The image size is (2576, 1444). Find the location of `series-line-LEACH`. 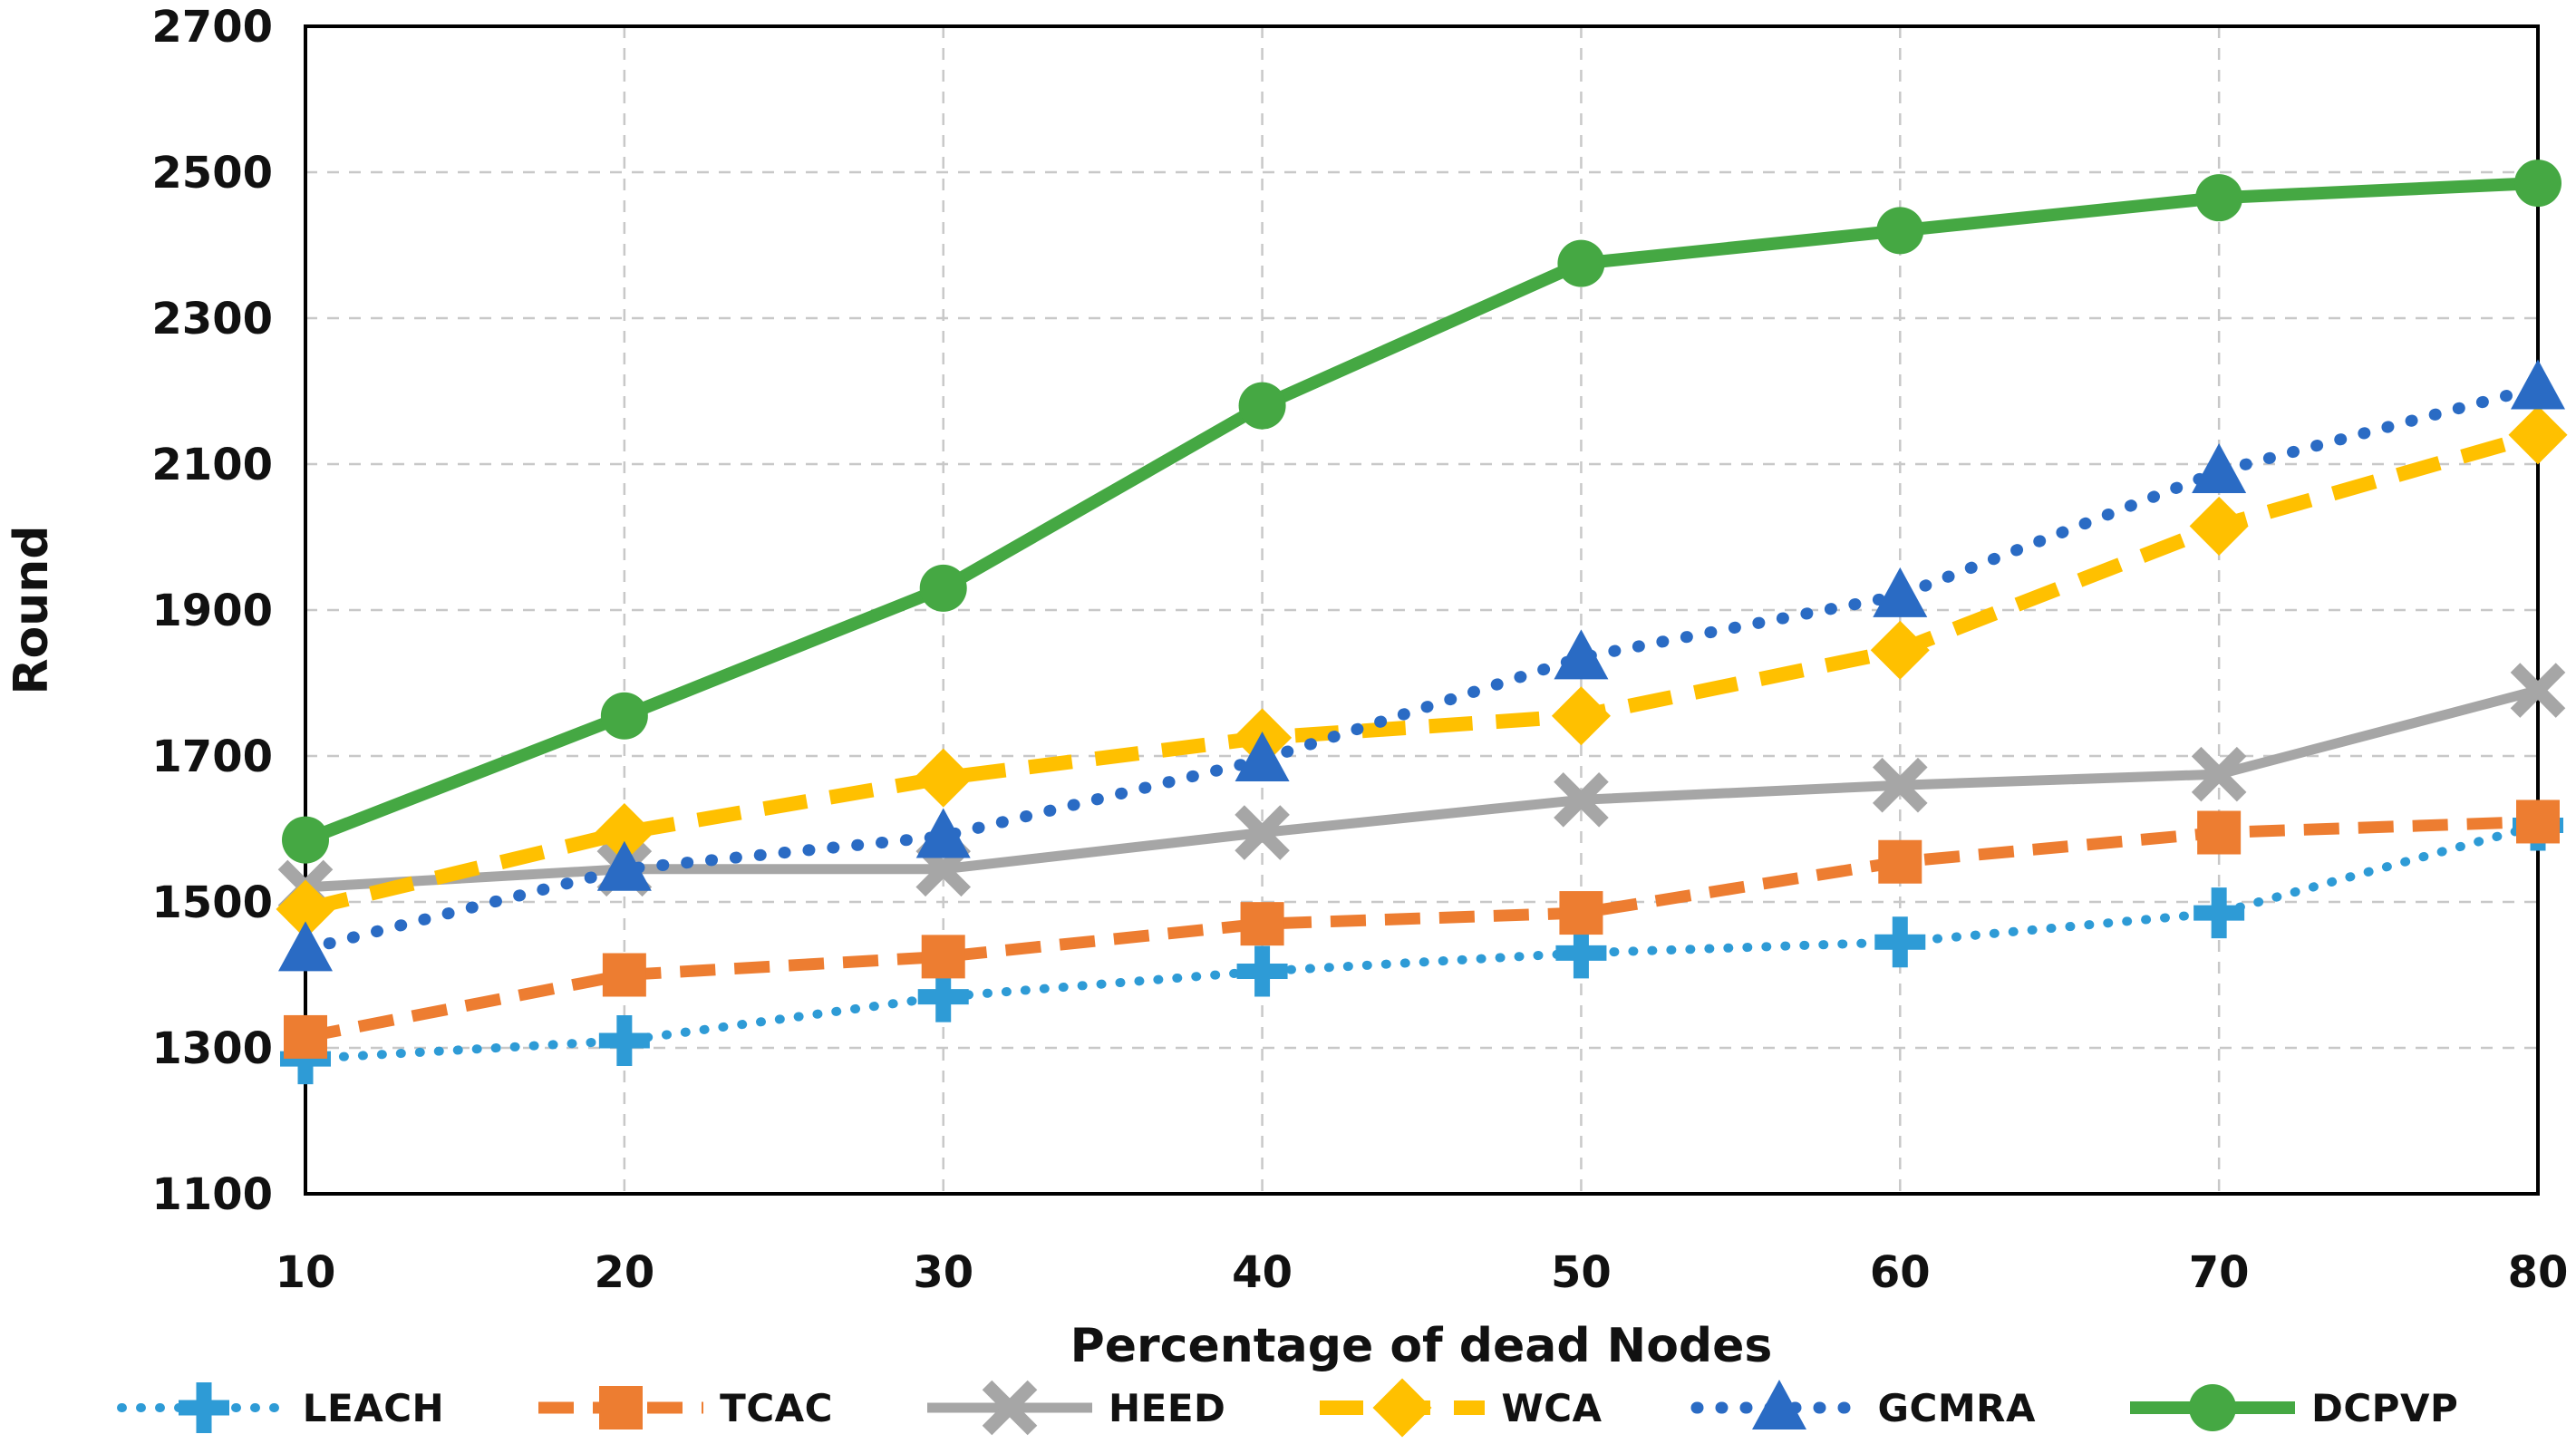

series-line-LEACH is located at coordinates (1421, 942).